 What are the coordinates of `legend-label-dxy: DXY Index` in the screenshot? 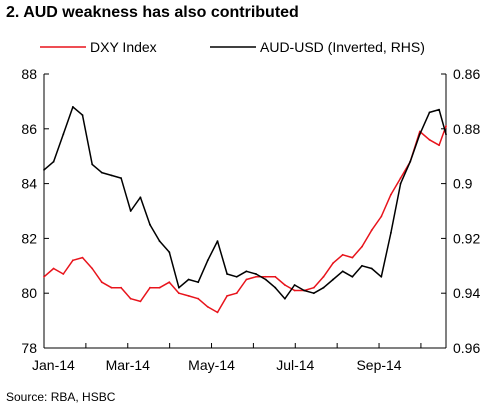 It's located at (123, 47).